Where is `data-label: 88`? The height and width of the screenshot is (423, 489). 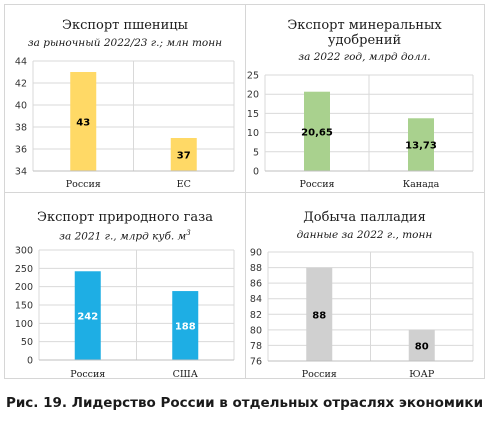
data-label: 88 is located at coordinates (319, 315).